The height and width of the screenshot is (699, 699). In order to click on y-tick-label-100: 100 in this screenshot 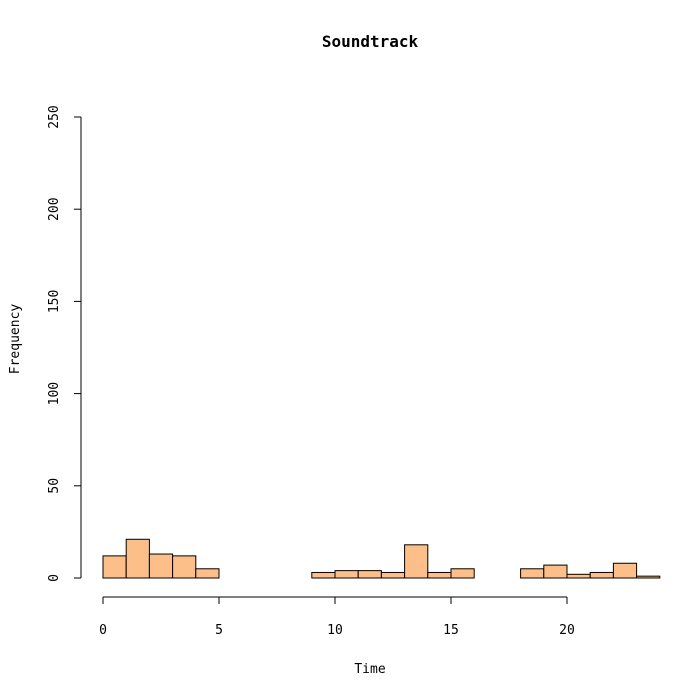, I will do `click(54, 393)`.